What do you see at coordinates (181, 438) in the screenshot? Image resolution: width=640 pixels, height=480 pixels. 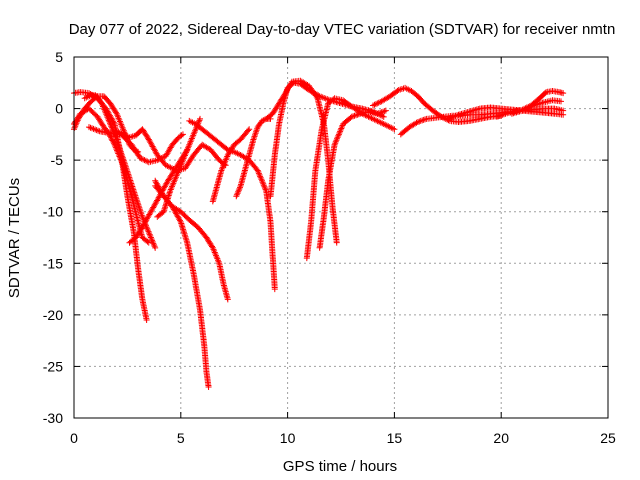 I see `x-tick-label: 5` at bounding box center [181, 438].